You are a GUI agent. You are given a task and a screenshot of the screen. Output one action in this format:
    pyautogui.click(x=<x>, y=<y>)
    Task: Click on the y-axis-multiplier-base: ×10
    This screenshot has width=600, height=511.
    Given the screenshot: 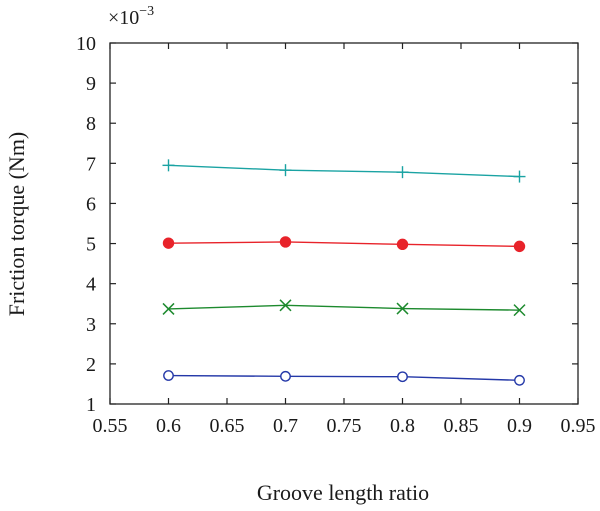 What is the action you would take?
    pyautogui.click(x=123, y=18)
    